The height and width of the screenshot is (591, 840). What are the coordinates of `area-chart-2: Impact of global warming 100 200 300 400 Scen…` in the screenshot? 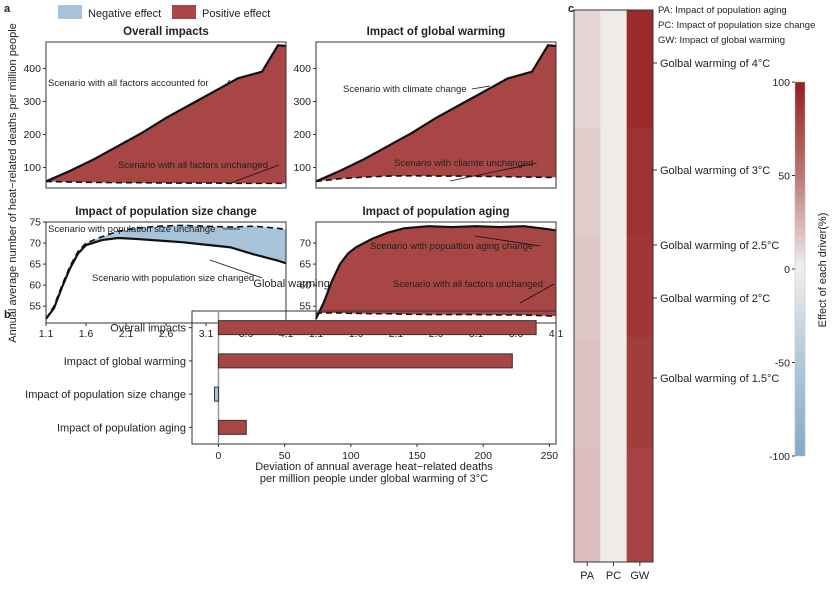 It's located at (425, 107).